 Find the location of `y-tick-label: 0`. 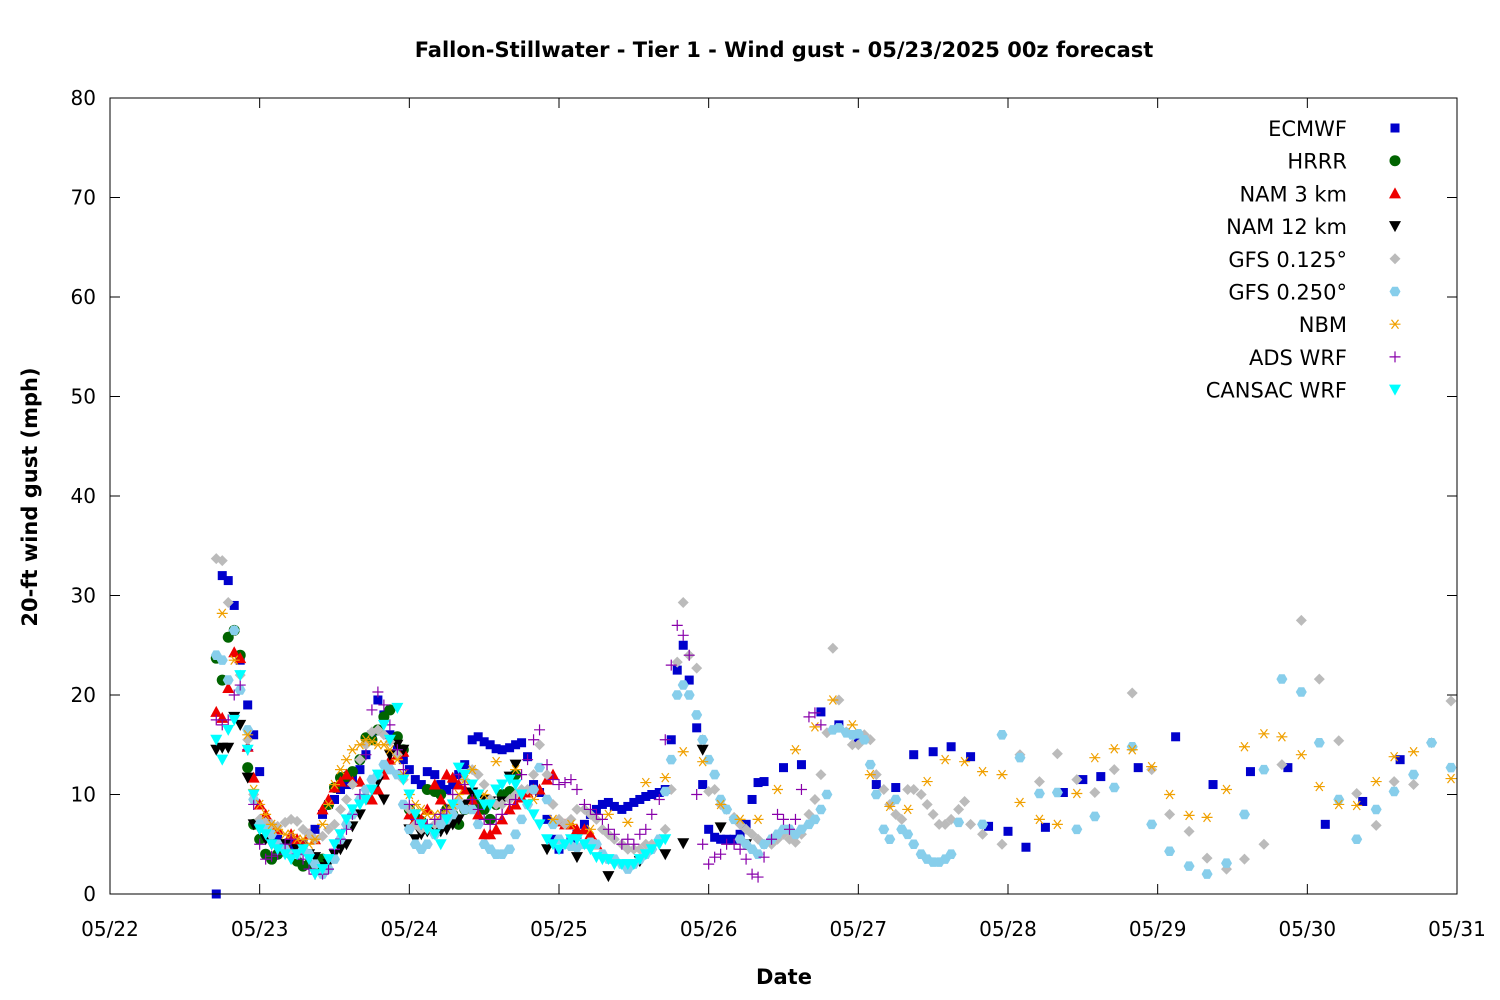

y-tick-label: 0 is located at coordinates (89, 894).